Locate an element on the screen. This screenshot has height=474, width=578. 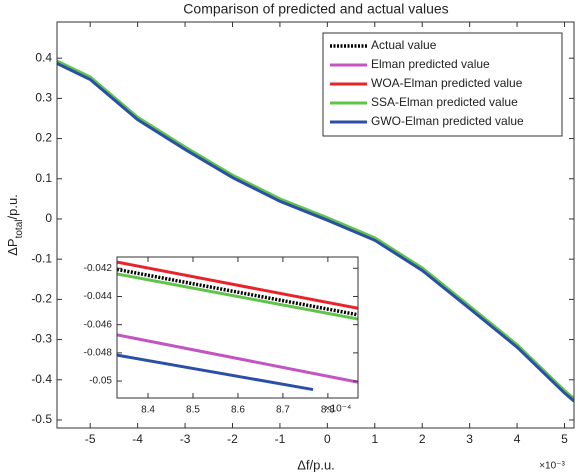
x-exponent-label: ×10⁻⁴ is located at coordinates (338, 409).